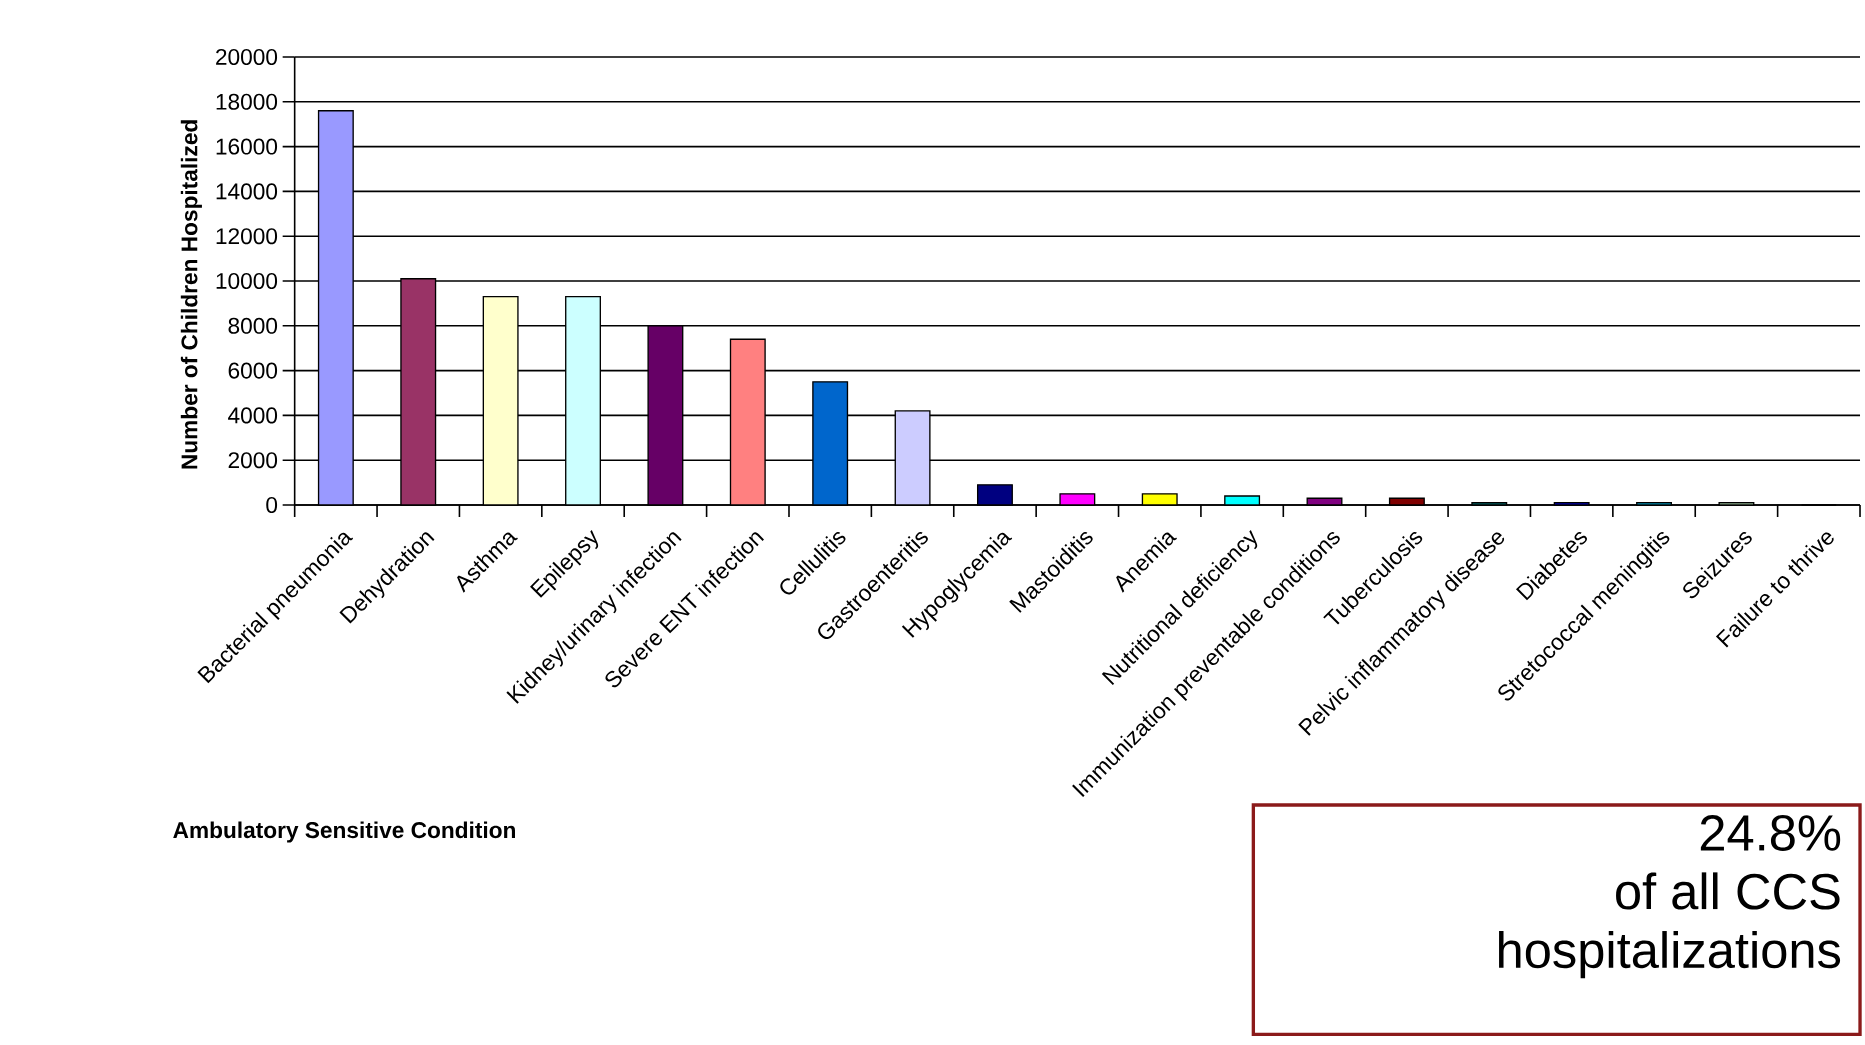 The image size is (1865, 1045). What do you see at coordinates (253, 415) in the screenshot?
I see `y-tick-label: 4000` at bounding box center [253, 415].